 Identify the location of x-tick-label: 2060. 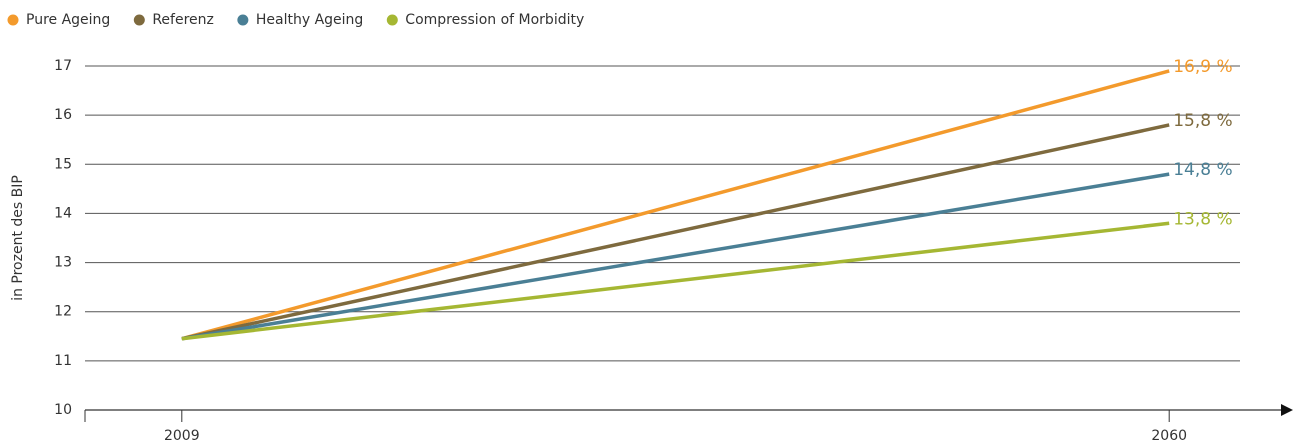
(1169, 436).